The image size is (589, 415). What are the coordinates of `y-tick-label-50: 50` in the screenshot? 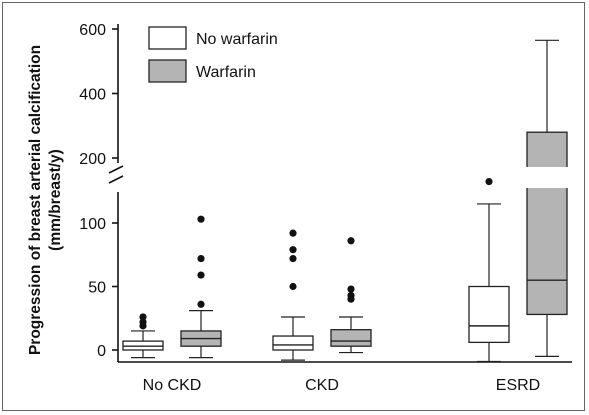 It's located at (97, 288).